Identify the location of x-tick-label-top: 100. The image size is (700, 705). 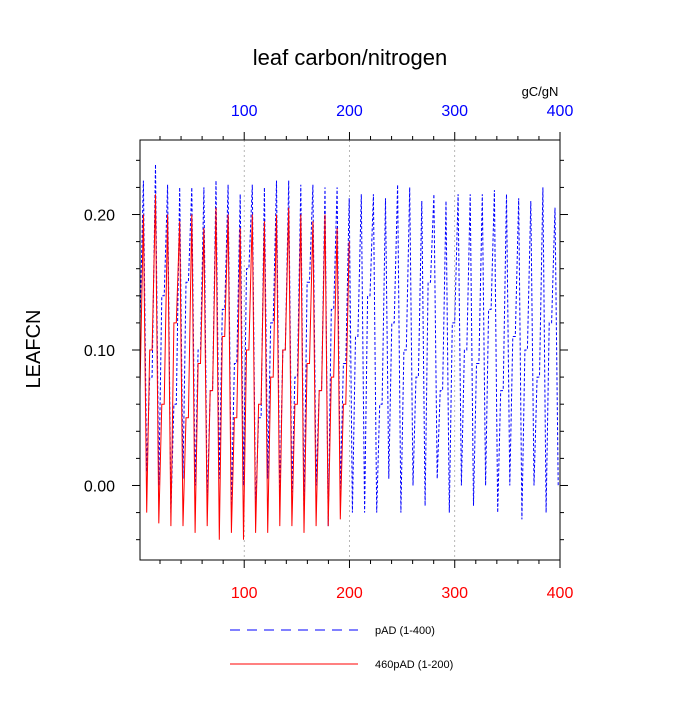
(244, 111).